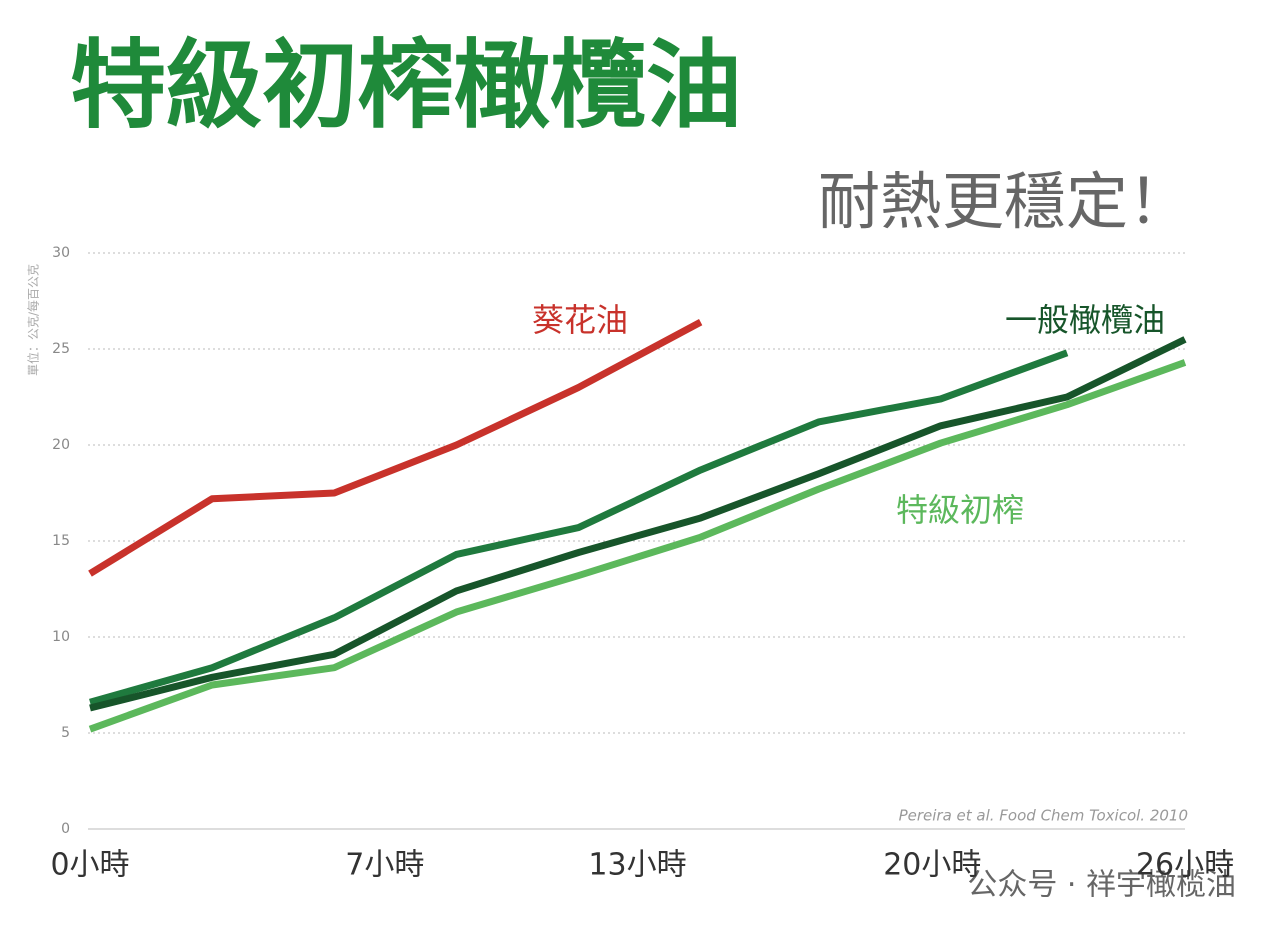  Describe the element at coordinates (1043, 816) in the screenshot. I see `source-note: Pereira et al. Food Chem Toxicol. 2010` at that location.